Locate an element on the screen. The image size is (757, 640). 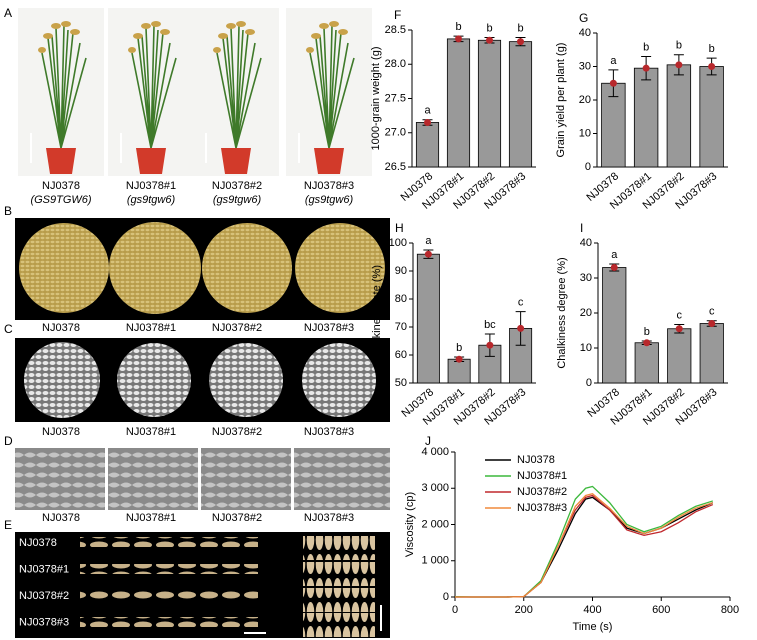
legend-label: NJ0378 is located at coordinates (536, 460).